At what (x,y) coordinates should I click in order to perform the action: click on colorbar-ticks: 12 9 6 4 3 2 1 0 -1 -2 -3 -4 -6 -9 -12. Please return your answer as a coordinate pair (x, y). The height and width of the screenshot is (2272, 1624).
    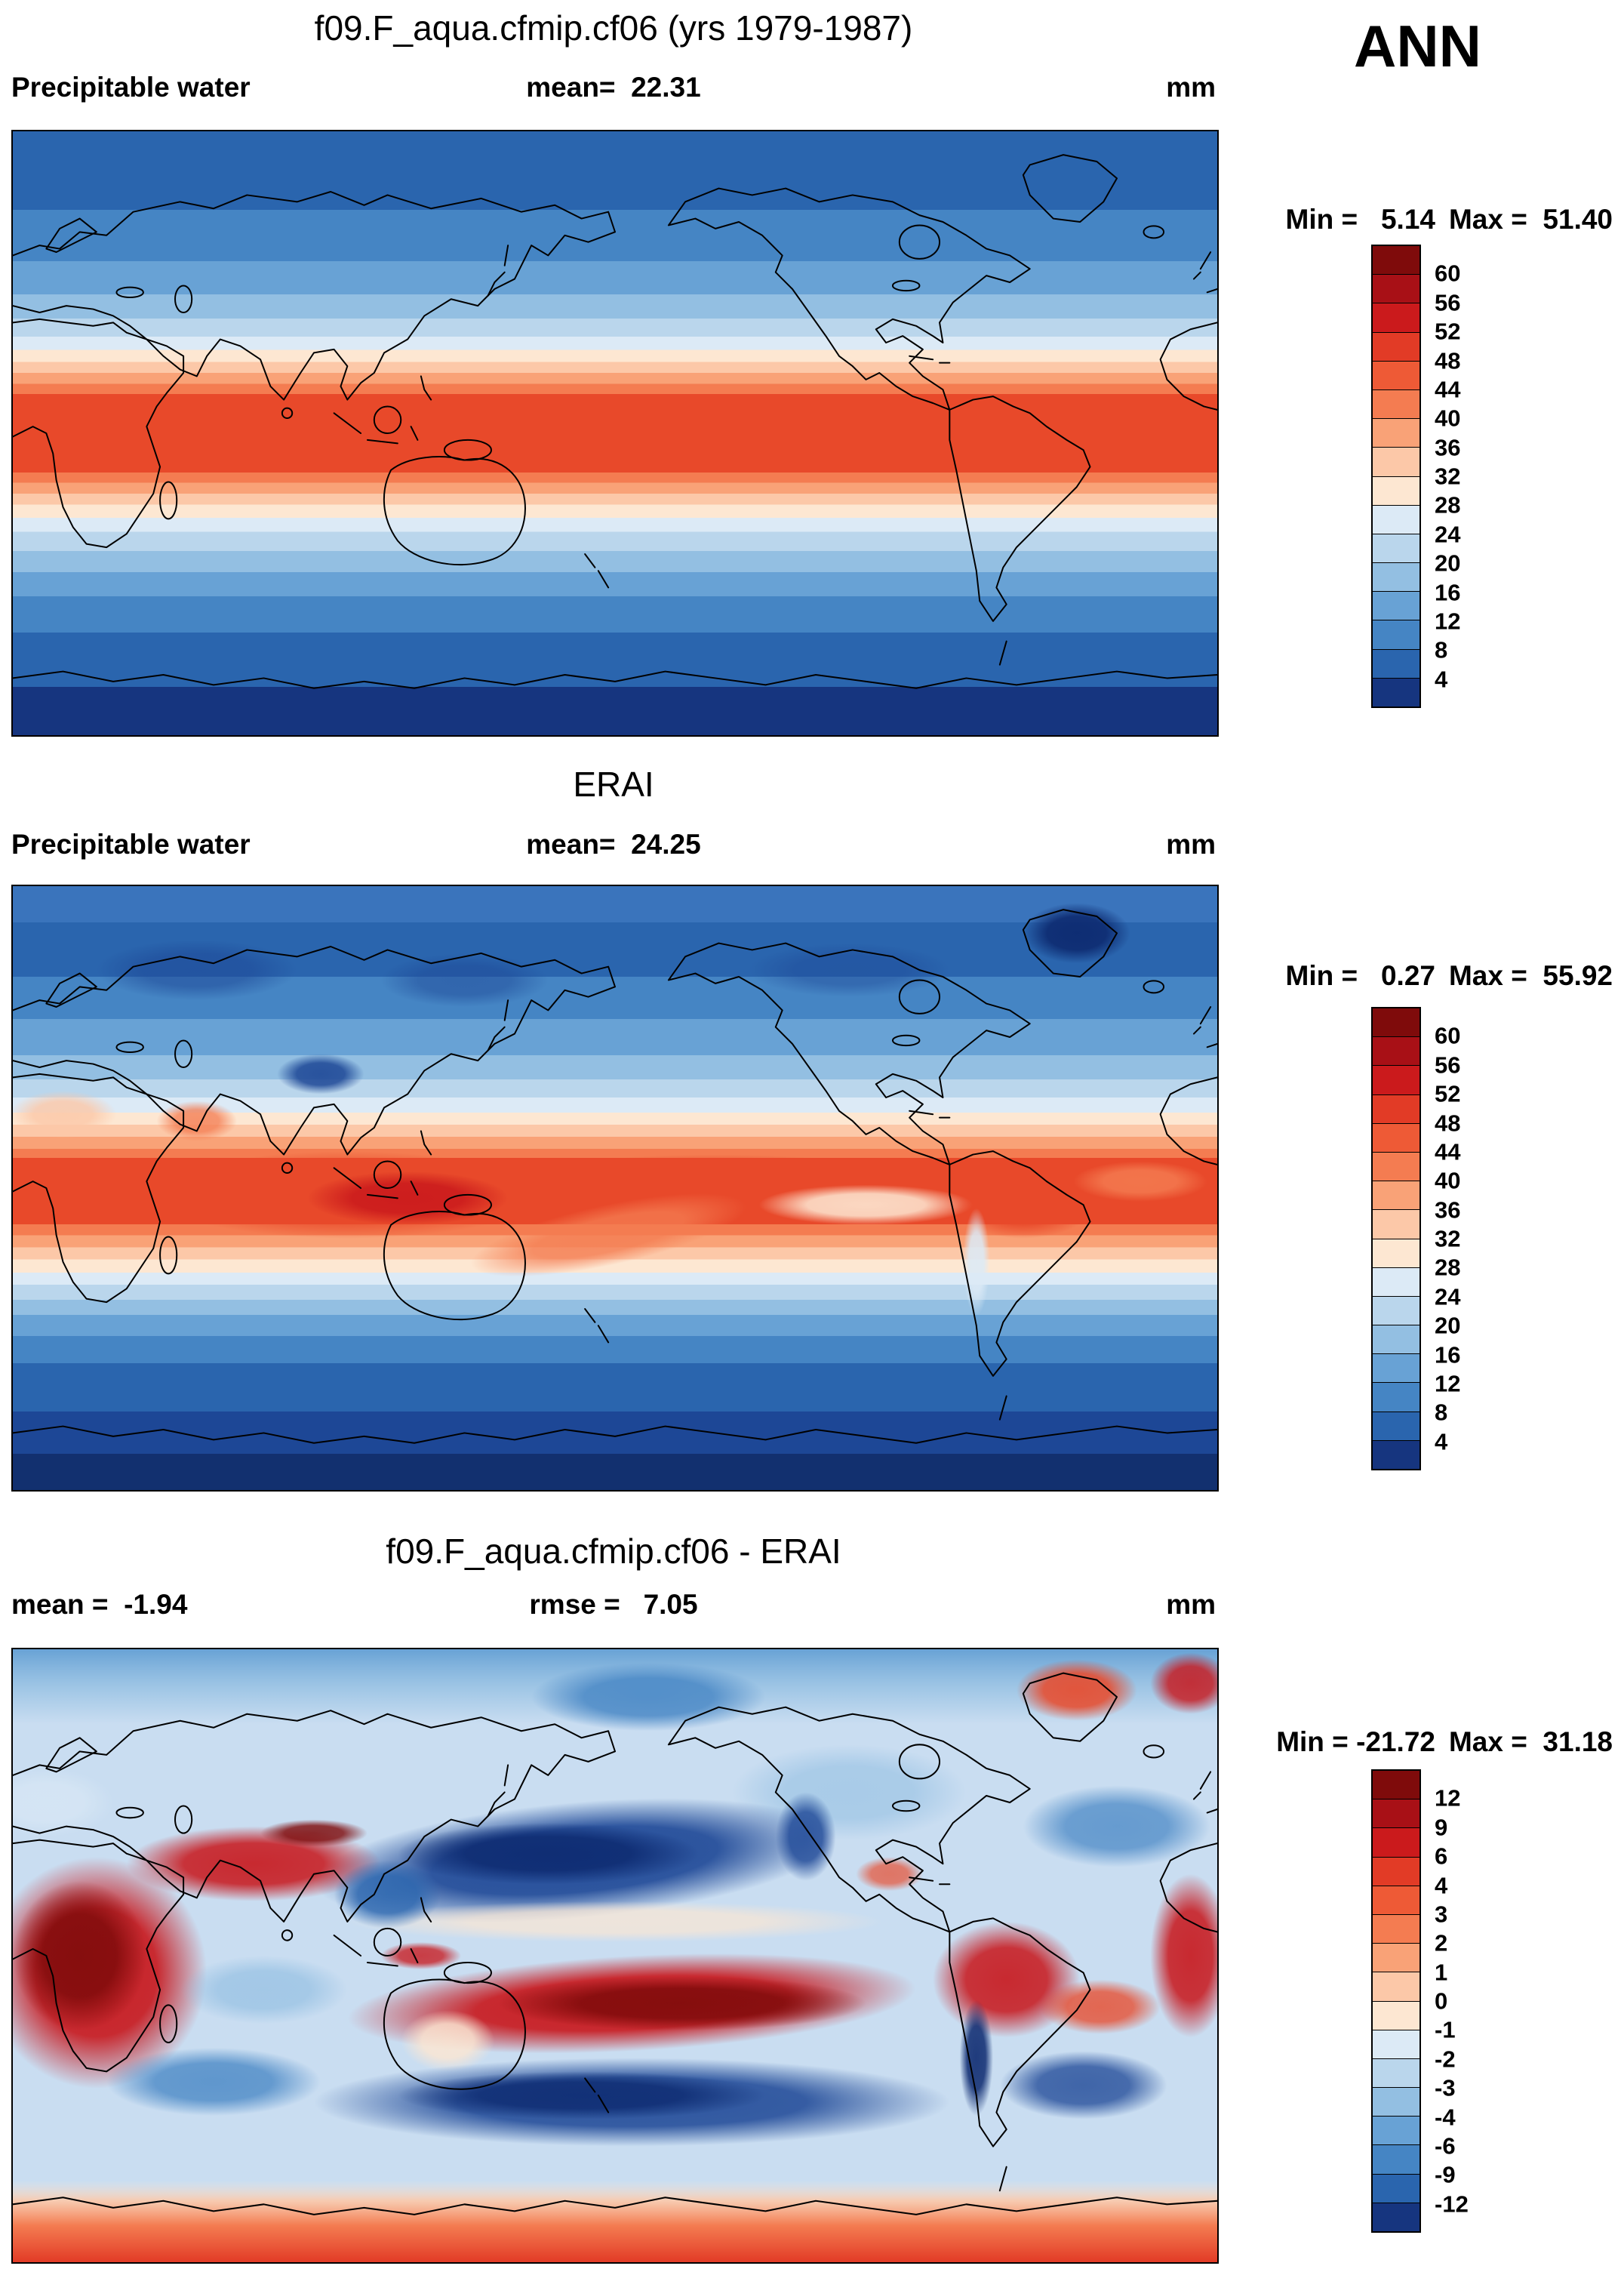
    Looking at the image, I should click on (1487, 2001).